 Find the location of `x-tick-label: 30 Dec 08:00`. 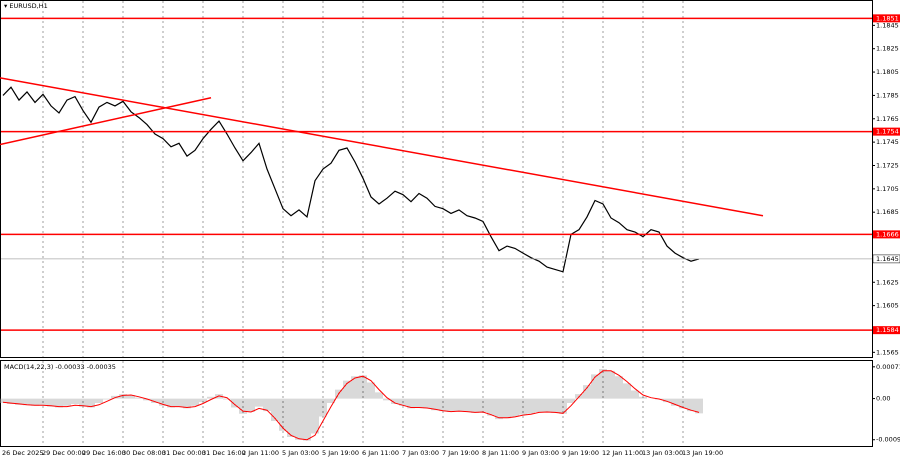

x-tick-label: 30 Dec 08:00 is located at coordinates (144, 453).